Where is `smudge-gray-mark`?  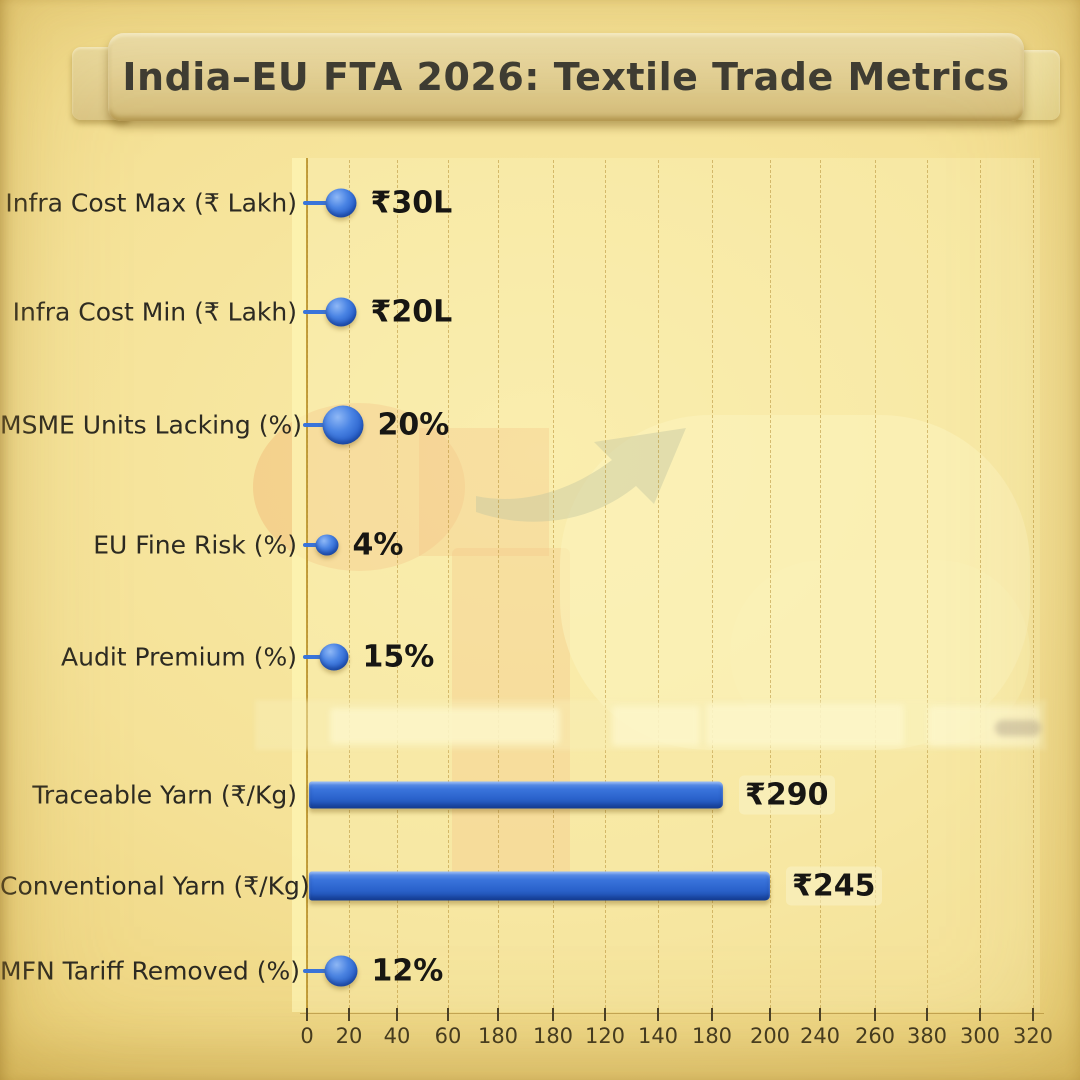
smudge-gray-mark is located at coordinates (1018, 728).